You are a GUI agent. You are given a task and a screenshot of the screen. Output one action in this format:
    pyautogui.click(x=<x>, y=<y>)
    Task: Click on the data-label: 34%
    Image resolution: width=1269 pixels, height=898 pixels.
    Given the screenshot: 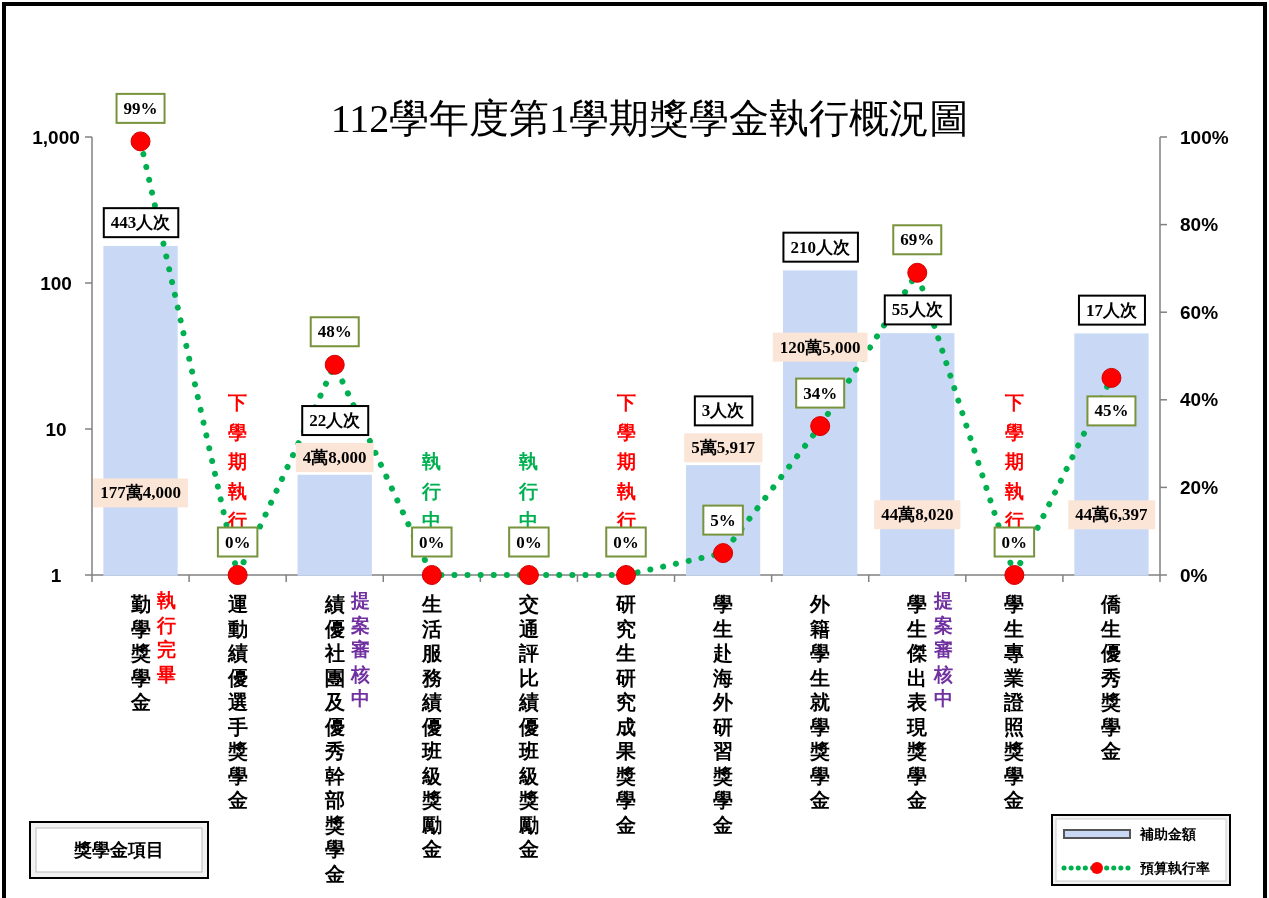 What is the action you would take?
    pyautogui.click(x=820, y=393)
    